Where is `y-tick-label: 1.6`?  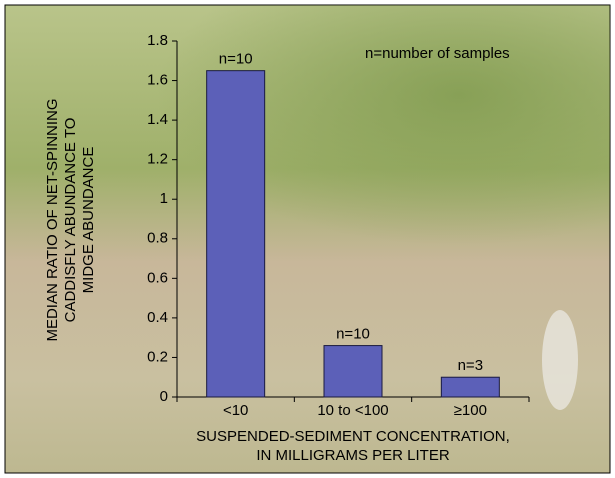 y-tick-label: 1.6 is located at coordinates (157, 80).